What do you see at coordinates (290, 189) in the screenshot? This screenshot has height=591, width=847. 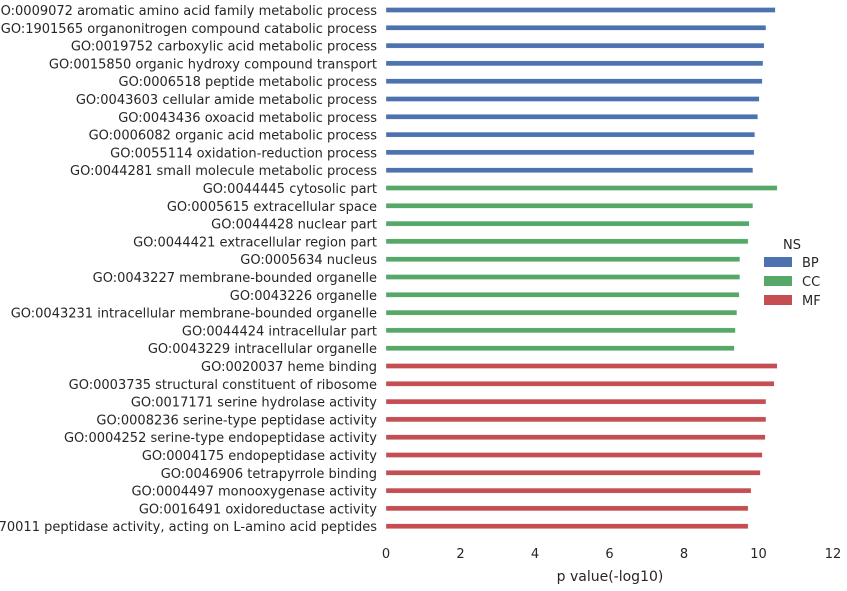 I see `category-label: GO:0044445 cytosolic part` at bounding box center [290, 189].